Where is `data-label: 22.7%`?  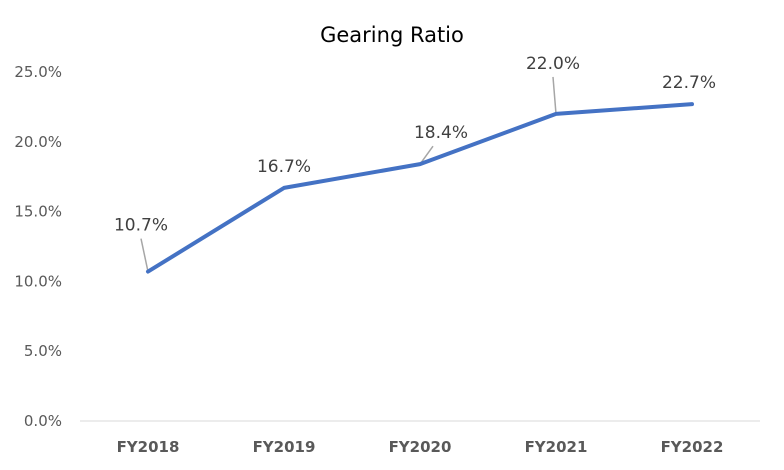
data-label: 22.7% is located at coordinates (689, 83).